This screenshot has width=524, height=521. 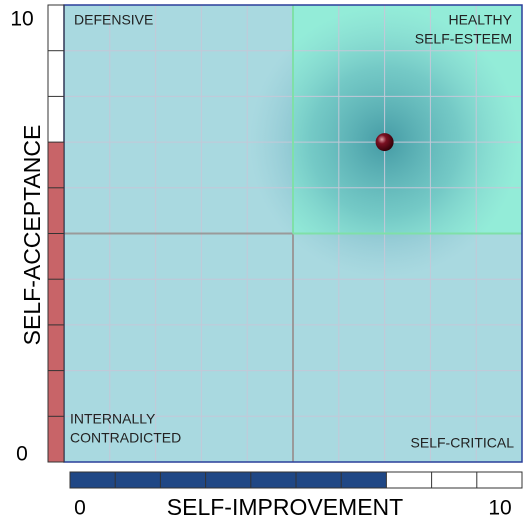 What do you see at coordinates (113, 20) in the screenshot?
I see `quadrant-label: DEFENSIVE` at bounding box center [113, 20].